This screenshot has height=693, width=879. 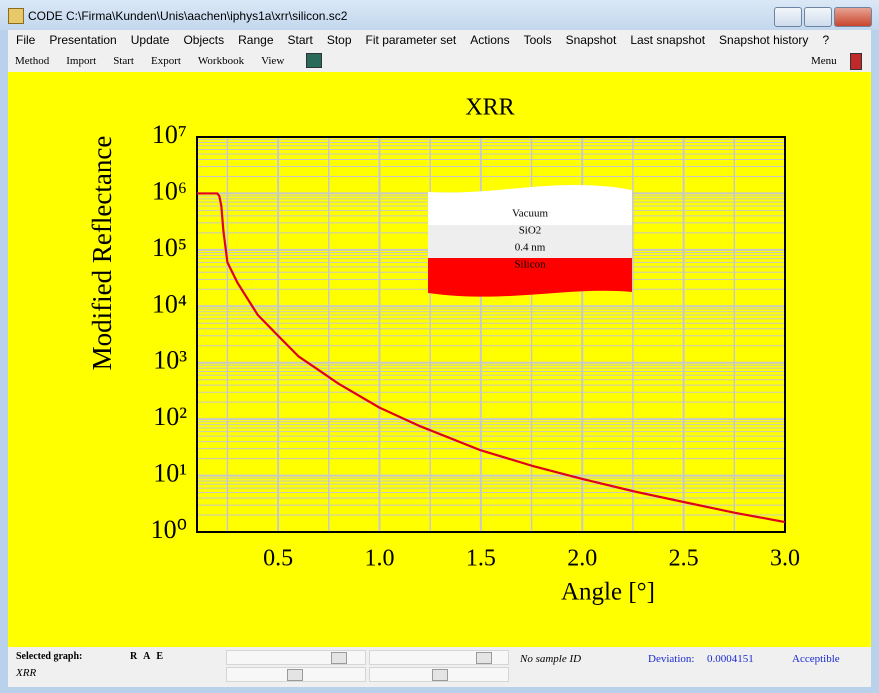 I want to click on sample-id: No sample ID, so click(x=551, y=659).